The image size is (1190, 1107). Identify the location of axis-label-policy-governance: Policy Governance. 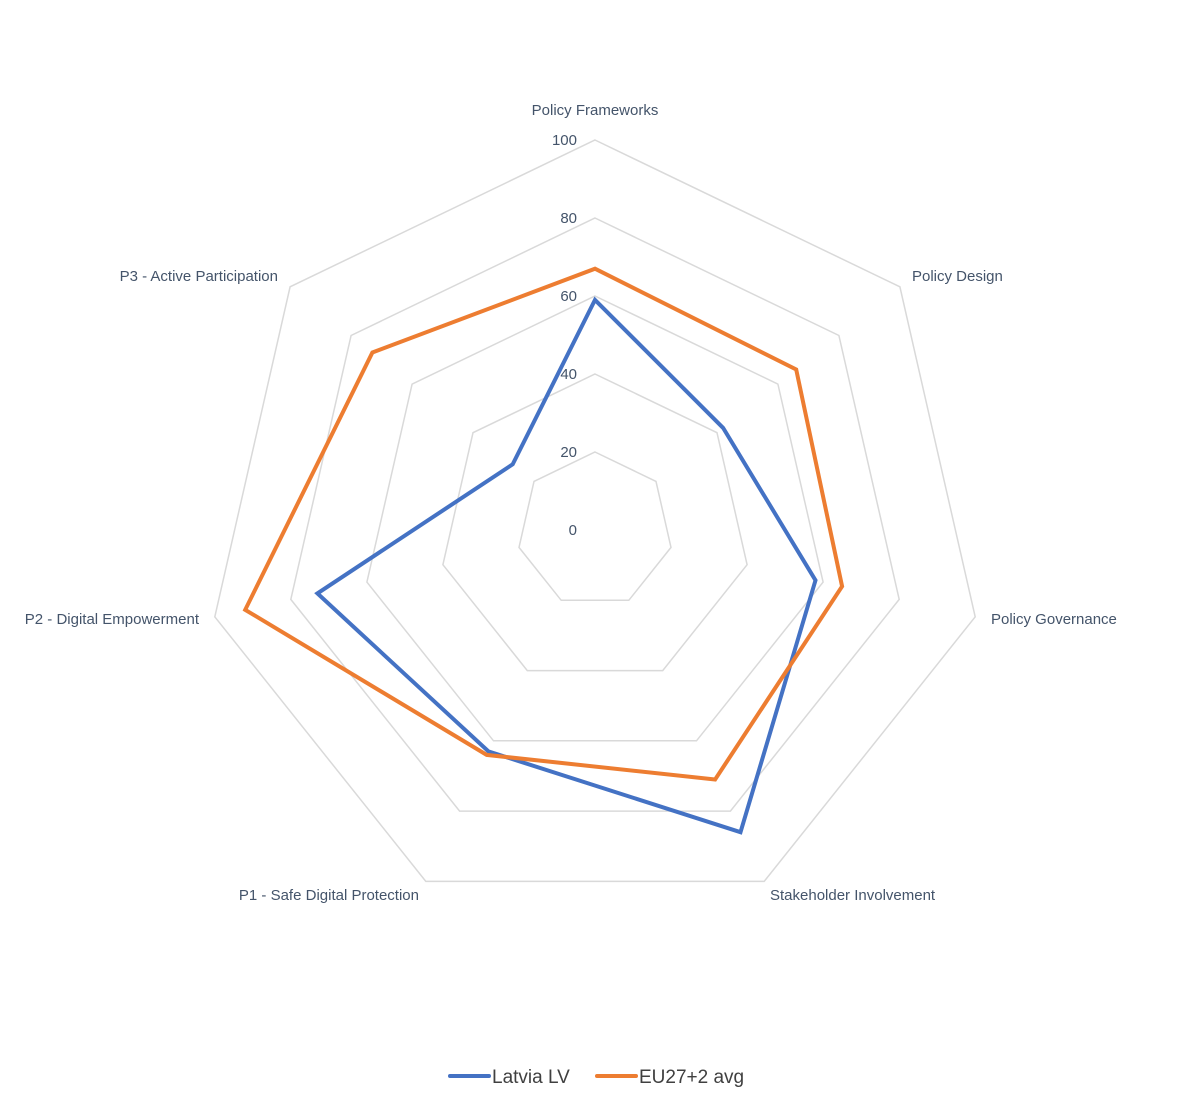
(1054, 619).